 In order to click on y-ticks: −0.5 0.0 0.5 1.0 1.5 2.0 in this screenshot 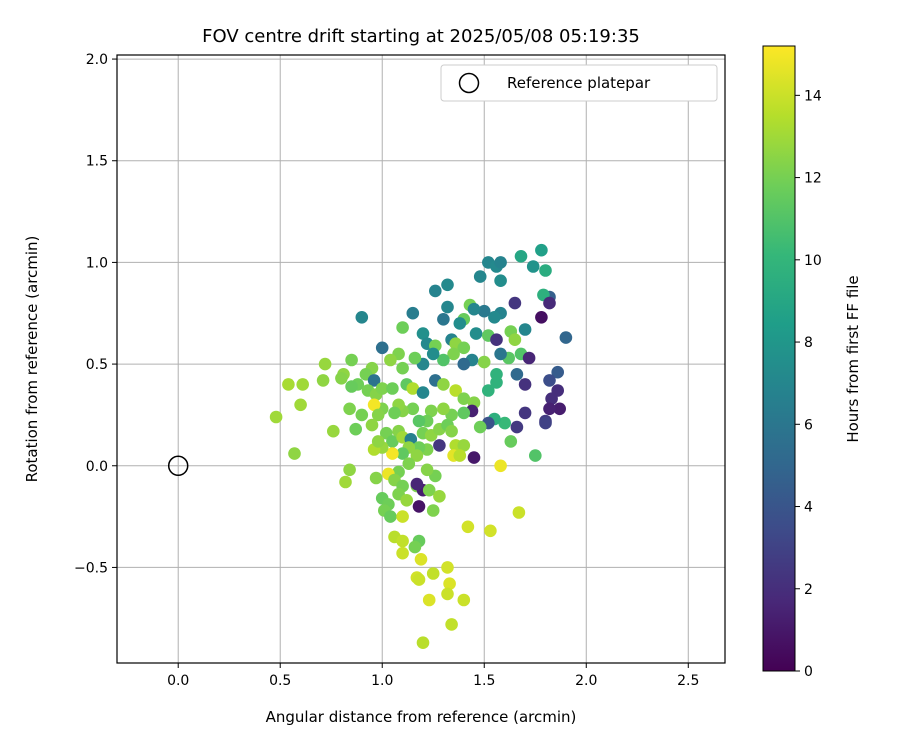, I will do `click(95, 314)`.